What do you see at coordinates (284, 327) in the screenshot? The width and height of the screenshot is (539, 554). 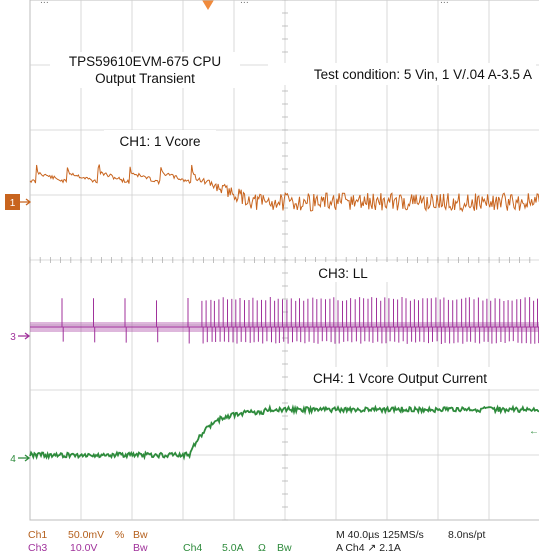 I see `ch3-trace-band` at bounding box center [284, 327].